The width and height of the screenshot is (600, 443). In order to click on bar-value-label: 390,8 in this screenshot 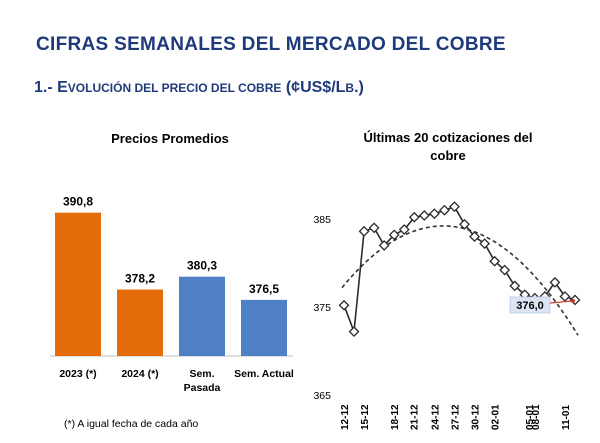, I will do `click(78, 202)`.